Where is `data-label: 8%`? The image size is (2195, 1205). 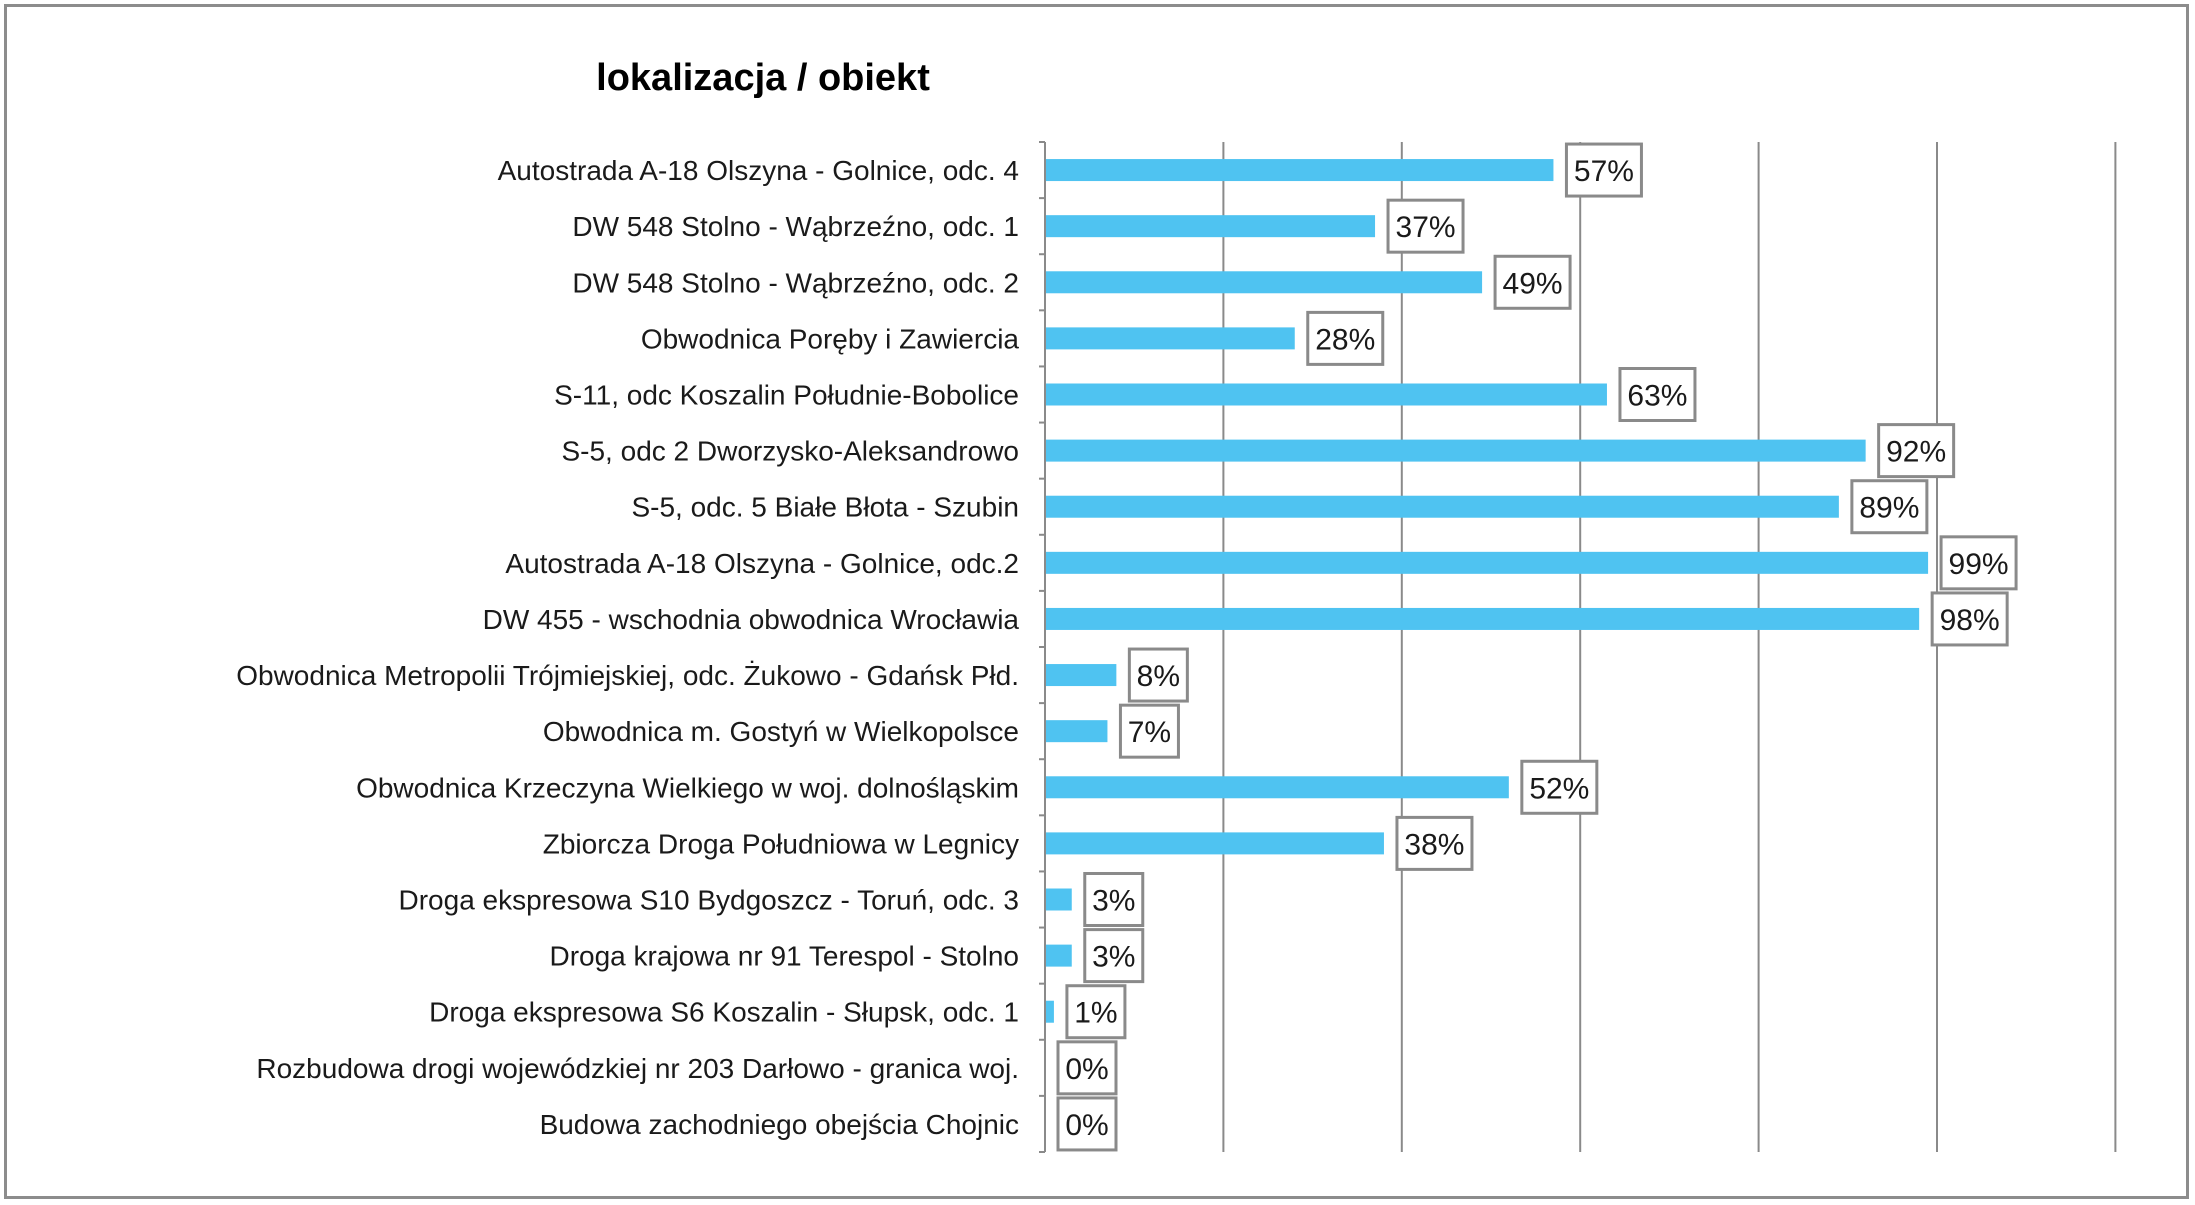
data-label: 8% is located at coordinates (1158, 676).